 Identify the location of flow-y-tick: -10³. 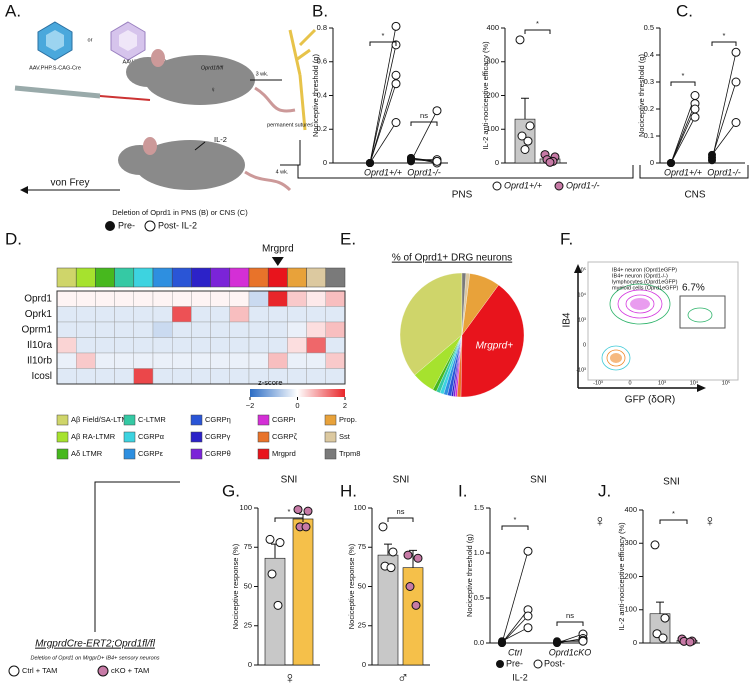
(581, 370).